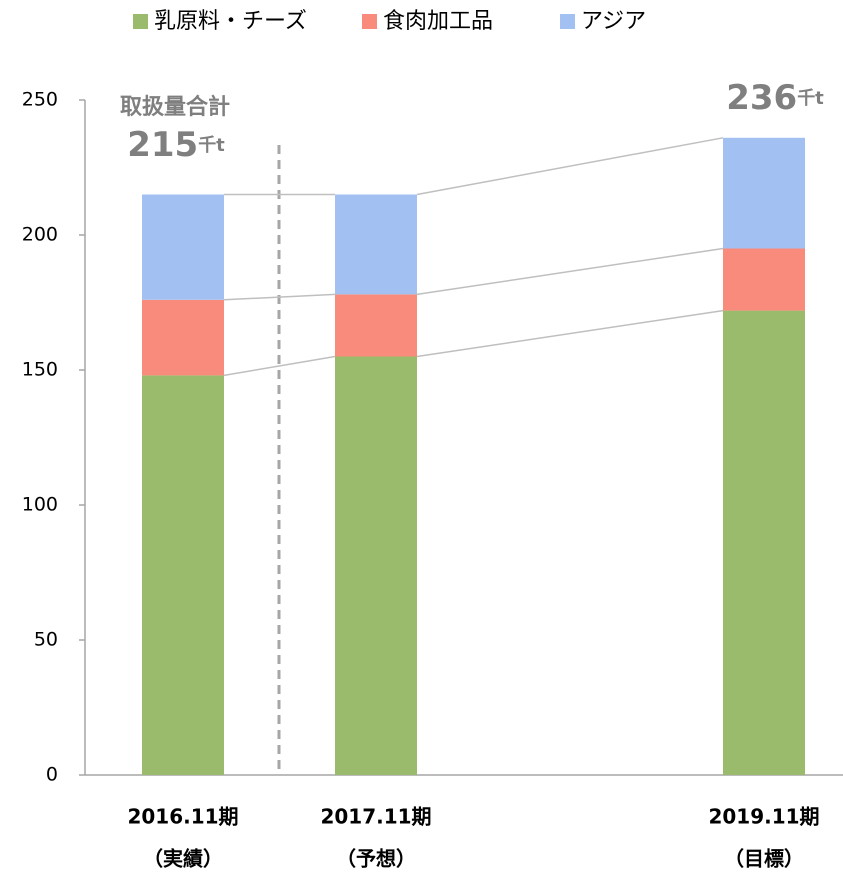  Describe the element at coordinates (46, 640) in the screenshot. I see `y-tick-label: 50` at that location.